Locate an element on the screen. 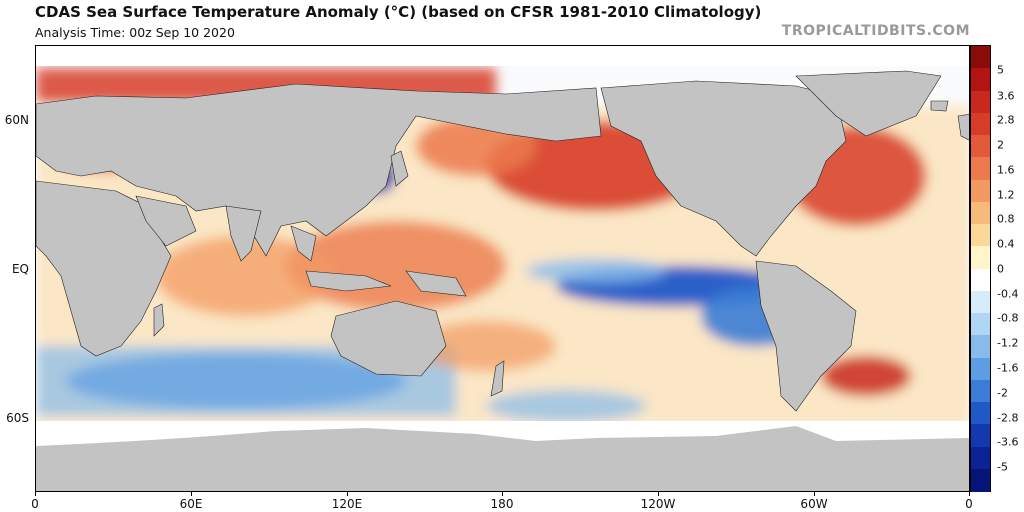 The width and height of the screenshot is (1024, 512). colorbar-tick-label: 0.8 is located at coordinates (1006, 219).